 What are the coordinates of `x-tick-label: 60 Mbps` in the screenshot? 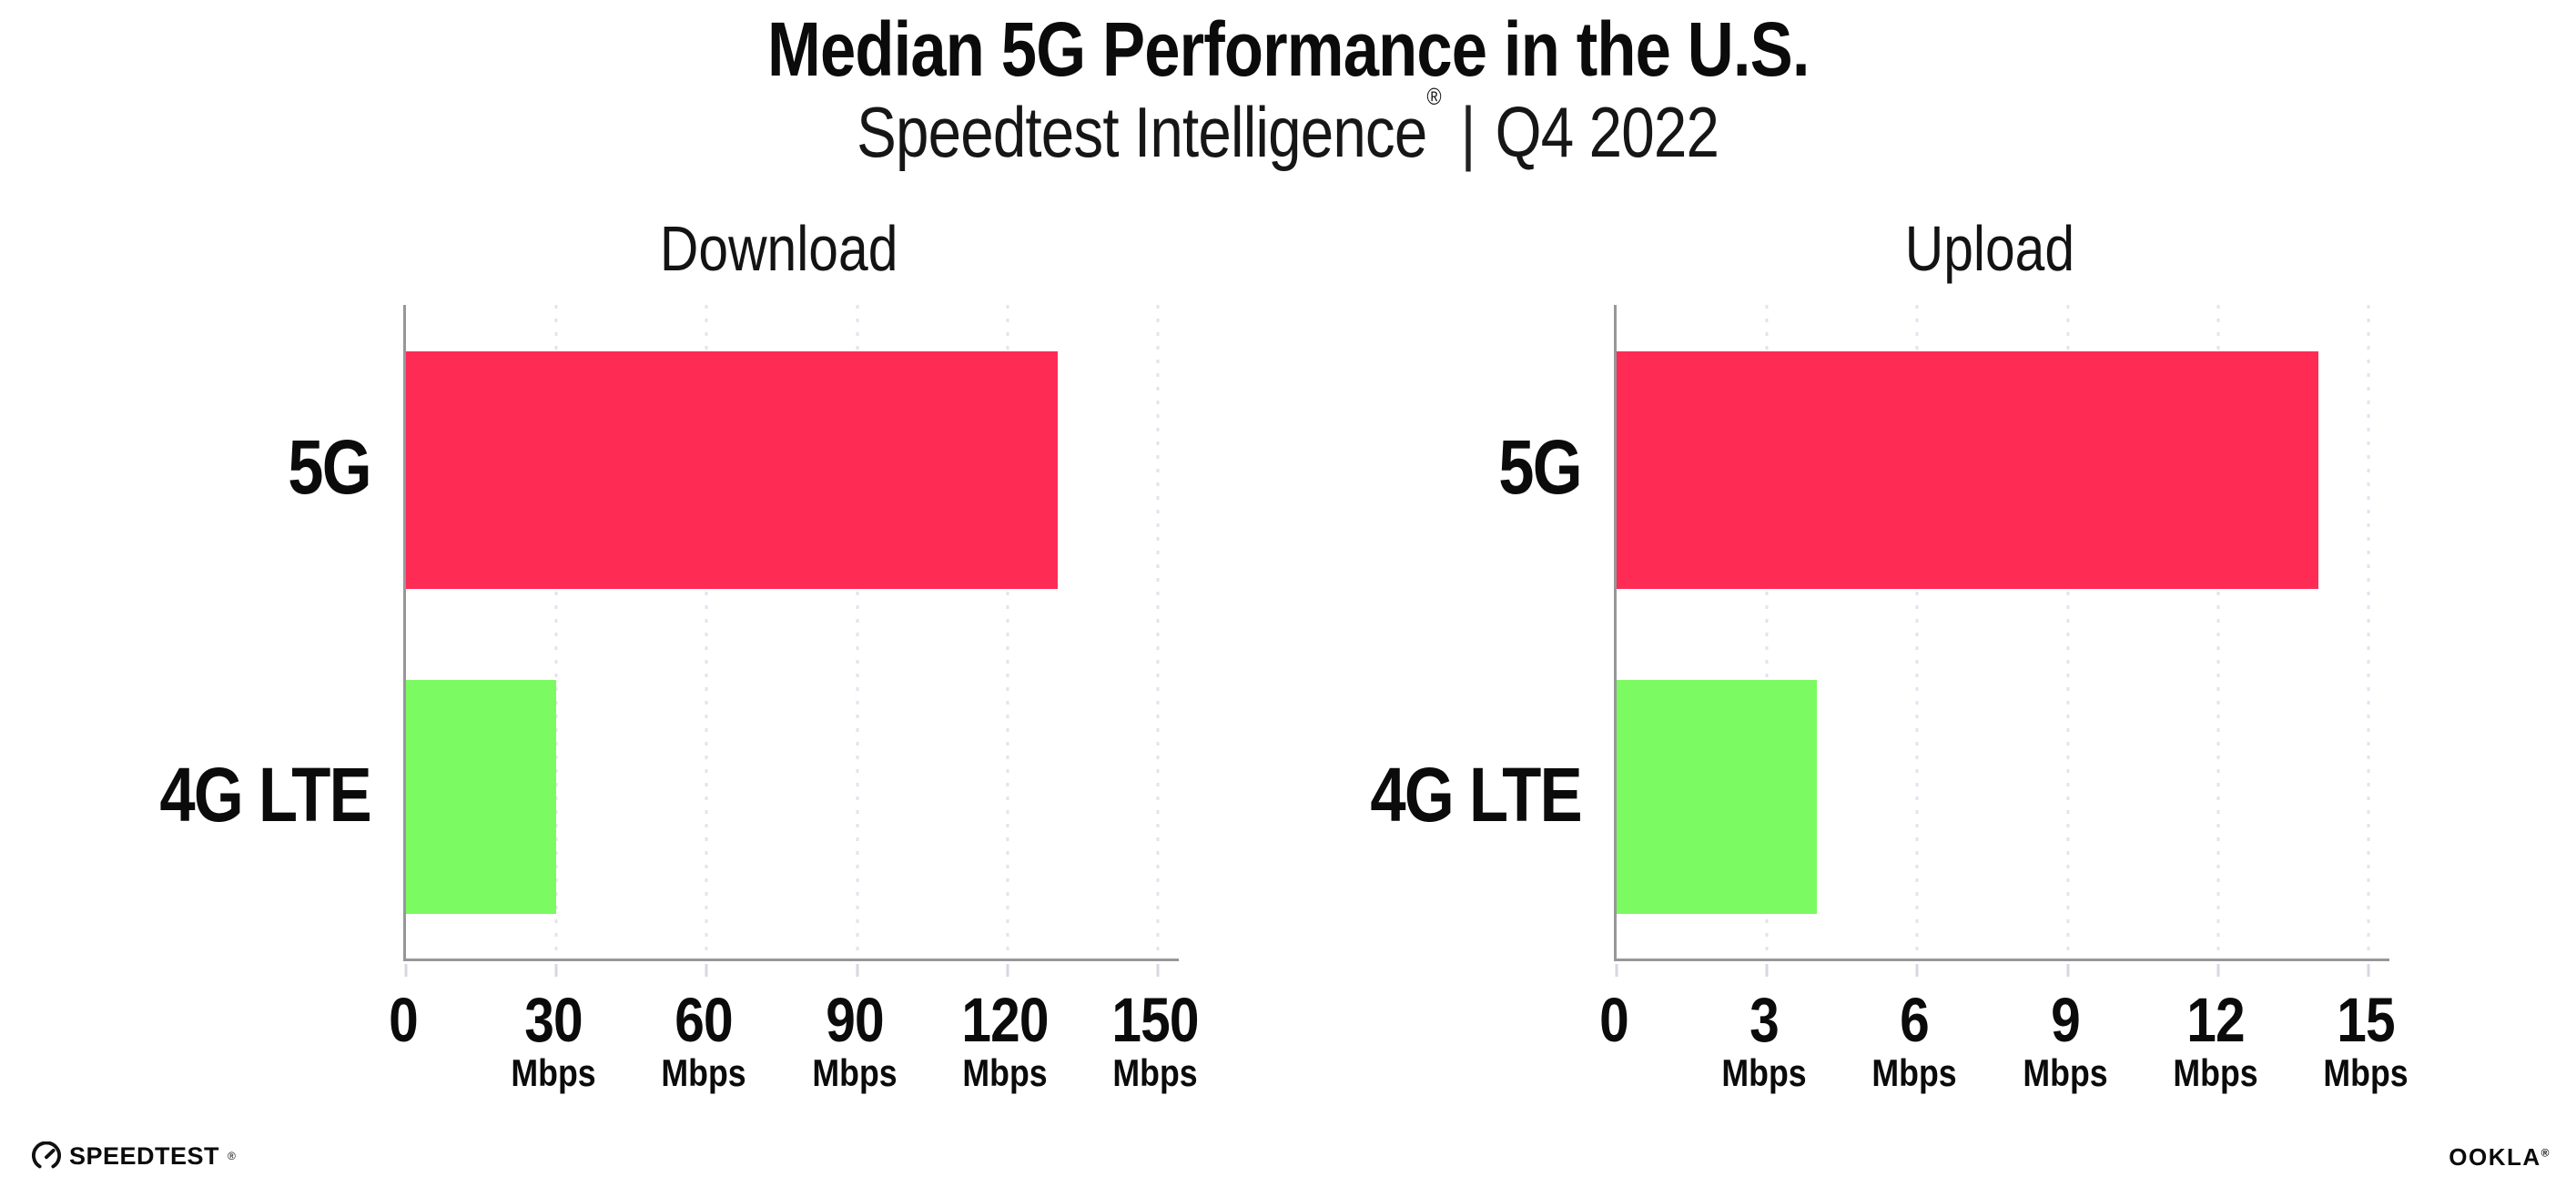 It's located at (703, 1040).